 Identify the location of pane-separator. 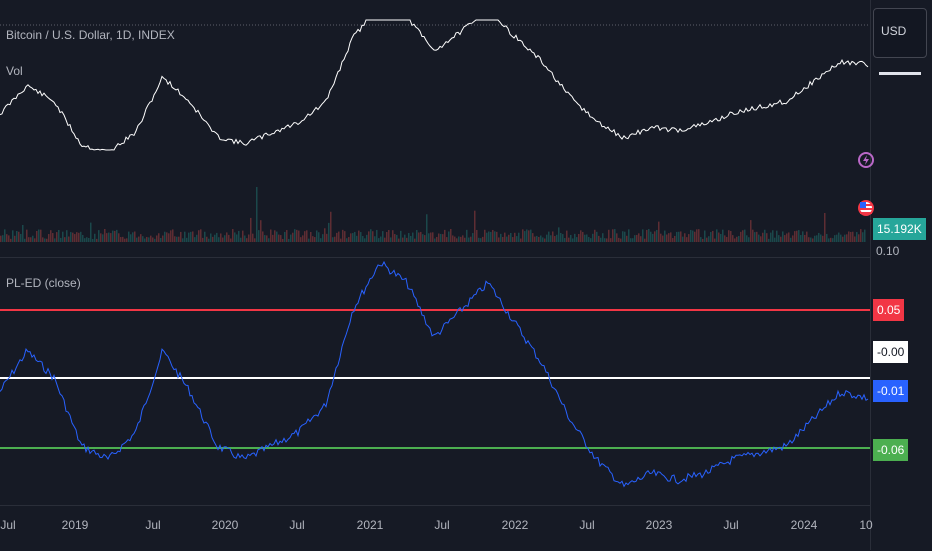
(435, 257).